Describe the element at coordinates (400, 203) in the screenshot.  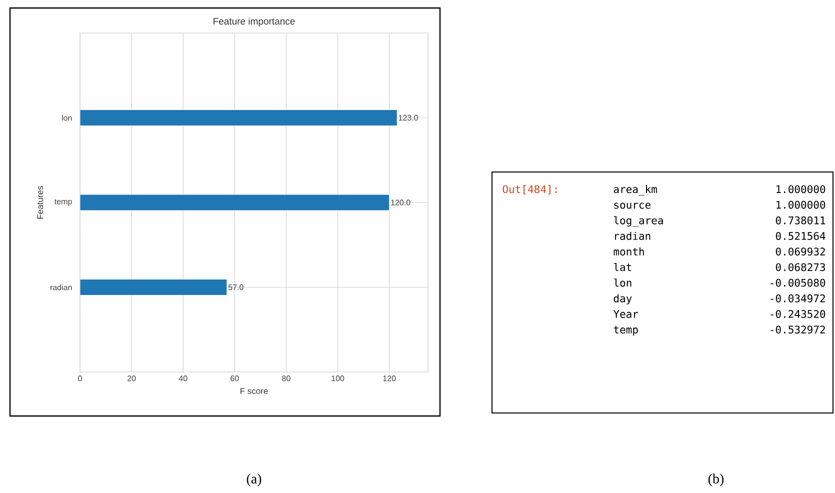
I see `data-label: 120.0` at that location.